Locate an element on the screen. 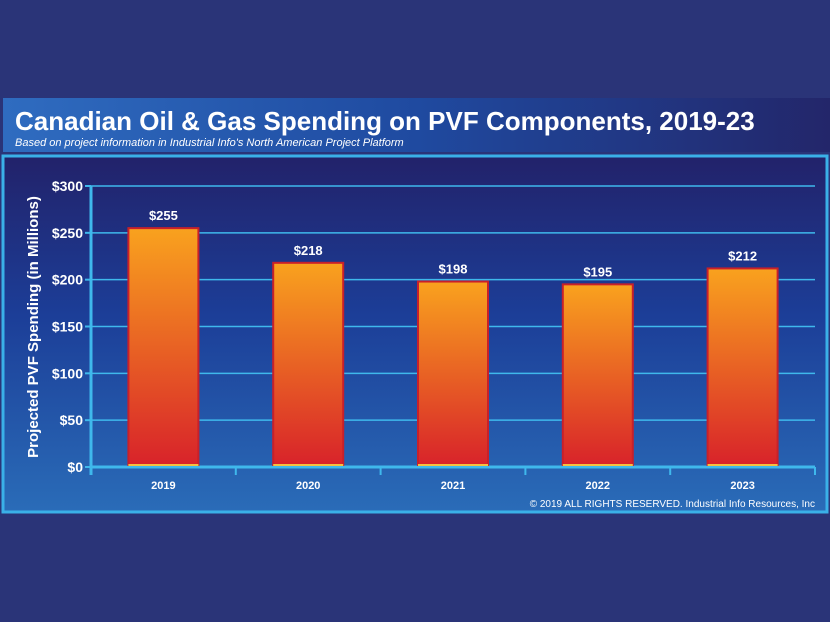 Image resolution: width=830 pixels, height=622 pixels. y-tick-label: $300 is located at coordinates (67, 186).